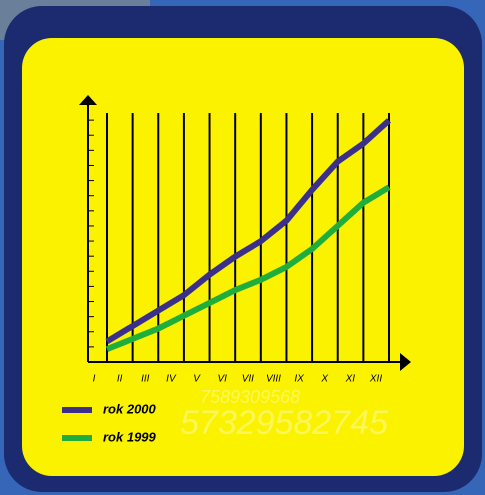 The height and width of the screenshot is (495, 485). Describe the element at coordinates (248, 379) in the screenshot. I see `x-tick-label: VII` at that location.